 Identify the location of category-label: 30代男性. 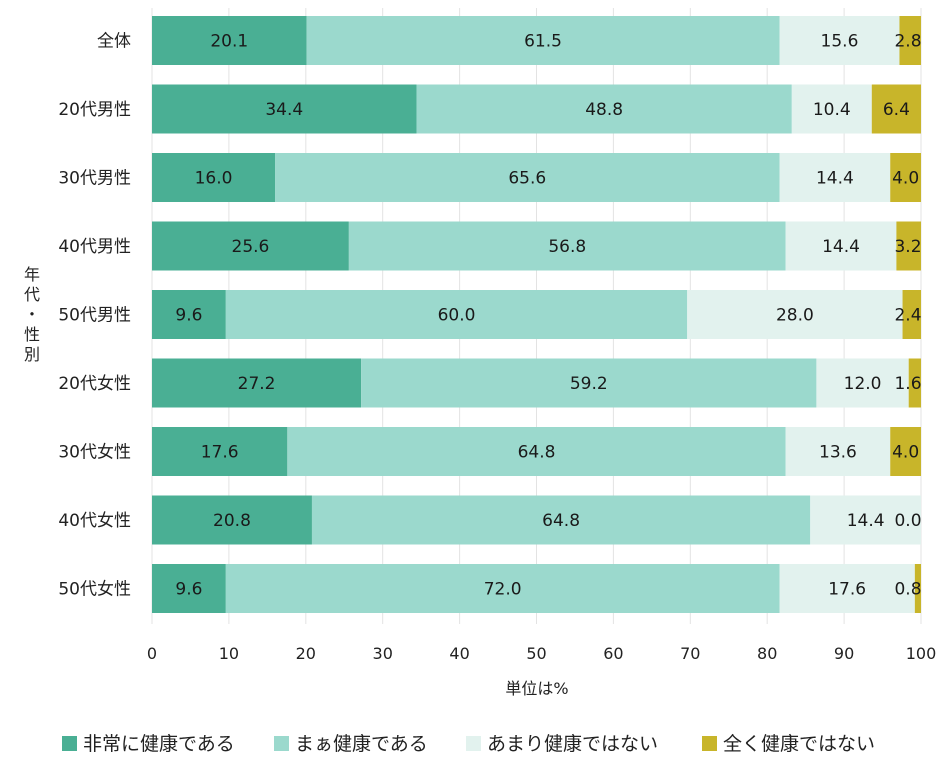
(94, 179).